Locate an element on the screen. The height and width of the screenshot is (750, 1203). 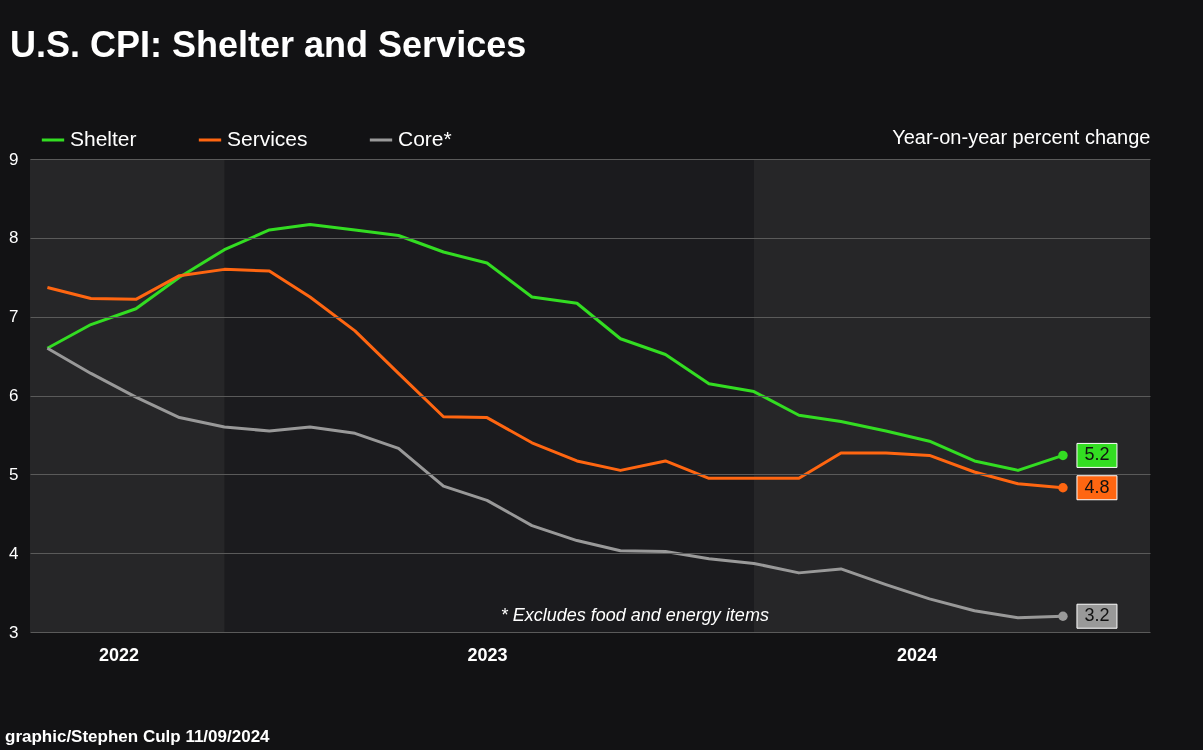
y-tick-label: 4 is located at coordinates (14, 553).